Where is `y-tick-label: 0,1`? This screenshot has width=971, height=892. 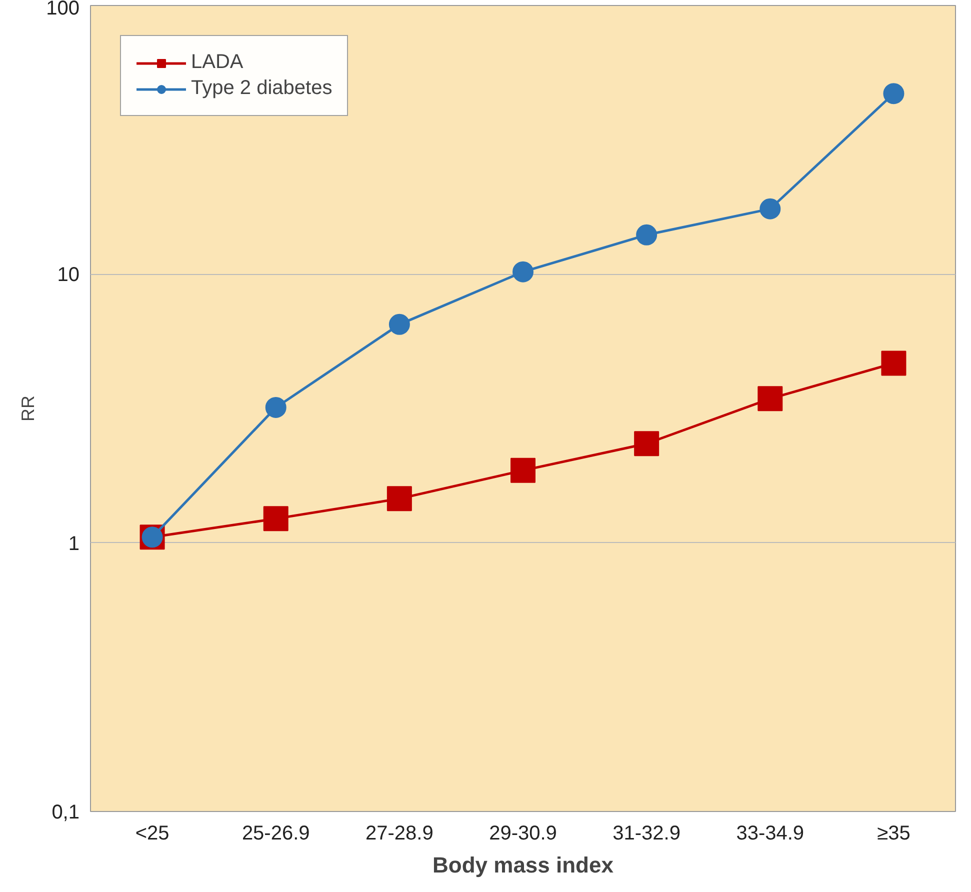
y-tick-label: 0,1 is located at coordinates (66, 813).